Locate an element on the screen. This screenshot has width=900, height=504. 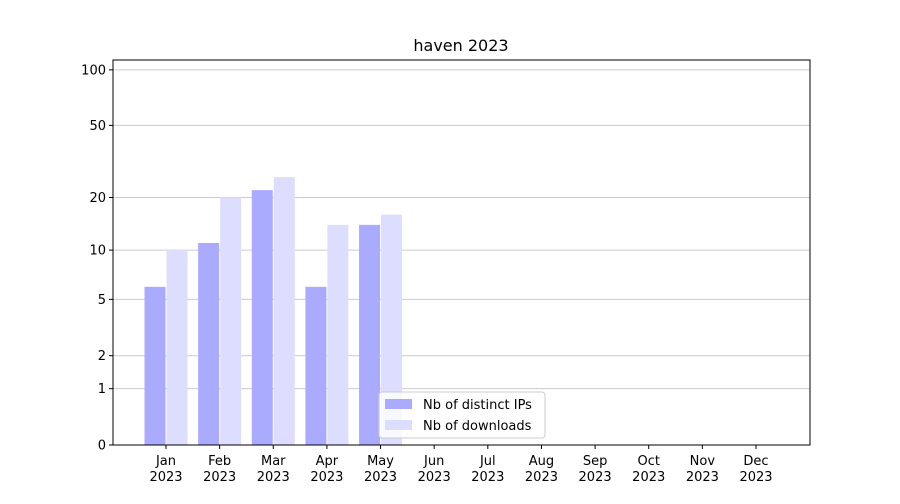
legend-box is located at coordinates (462, 415).